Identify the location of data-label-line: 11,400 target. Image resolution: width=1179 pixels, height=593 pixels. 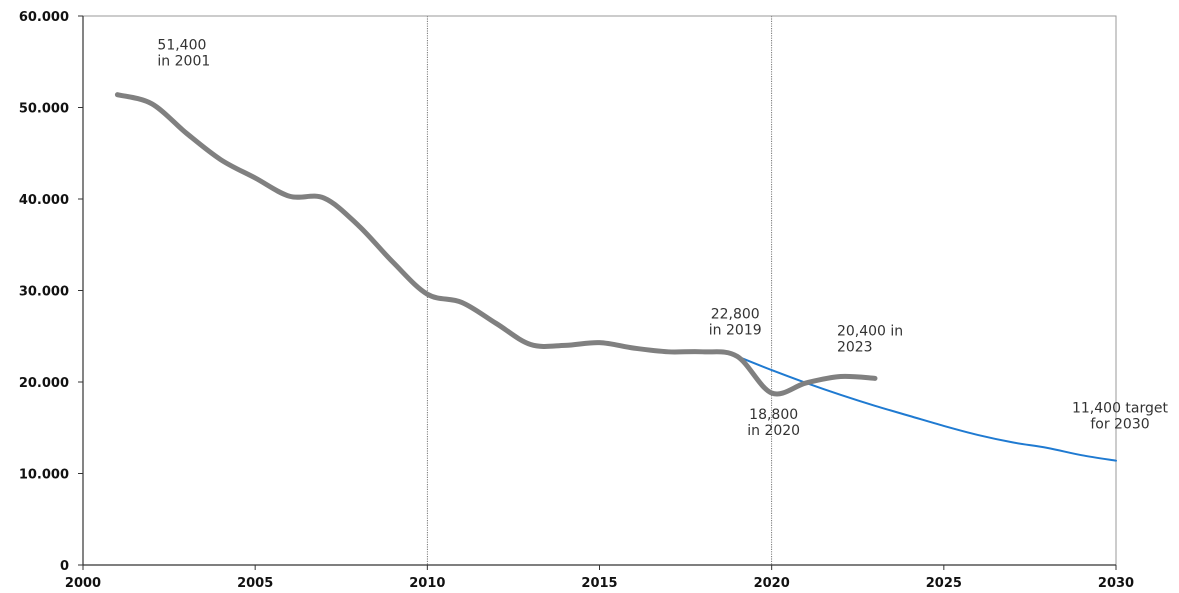
(1120, 409).